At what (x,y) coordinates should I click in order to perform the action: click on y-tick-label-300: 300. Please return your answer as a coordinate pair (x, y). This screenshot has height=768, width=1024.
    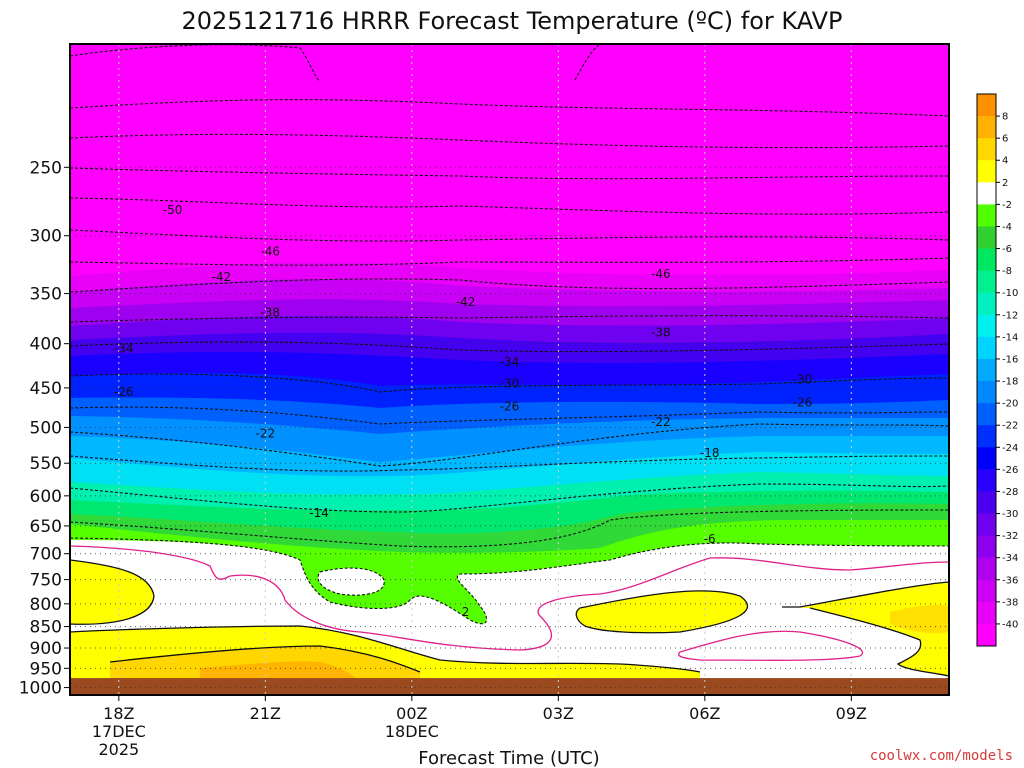
    Looking at the image, I should click on (46, 237).